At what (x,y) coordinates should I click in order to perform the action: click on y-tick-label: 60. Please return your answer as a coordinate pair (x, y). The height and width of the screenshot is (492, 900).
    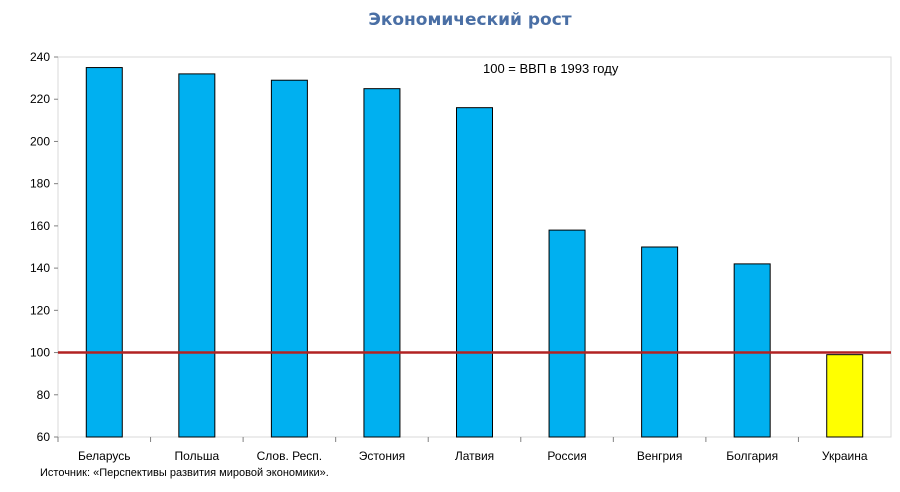
    Looking at the image, I should click on (44, 437).